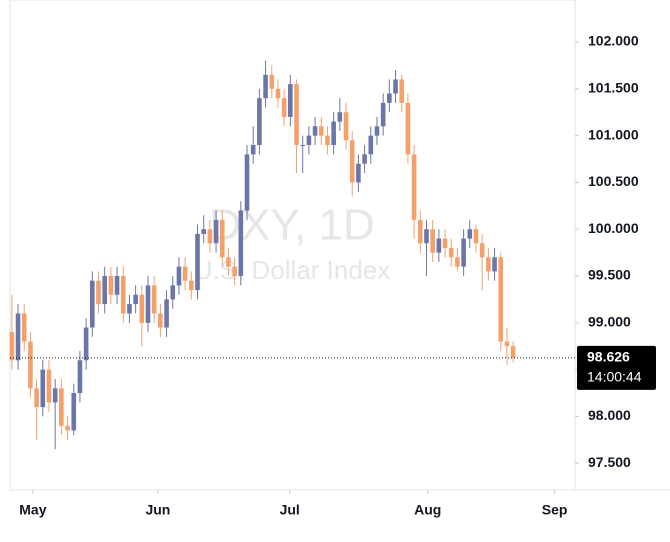 The image size is (670, 542). What do you see at coordinates (609, 322) in the screenshot?
I see `y-tick-label: 99.000` at bounding box center [609, 322].